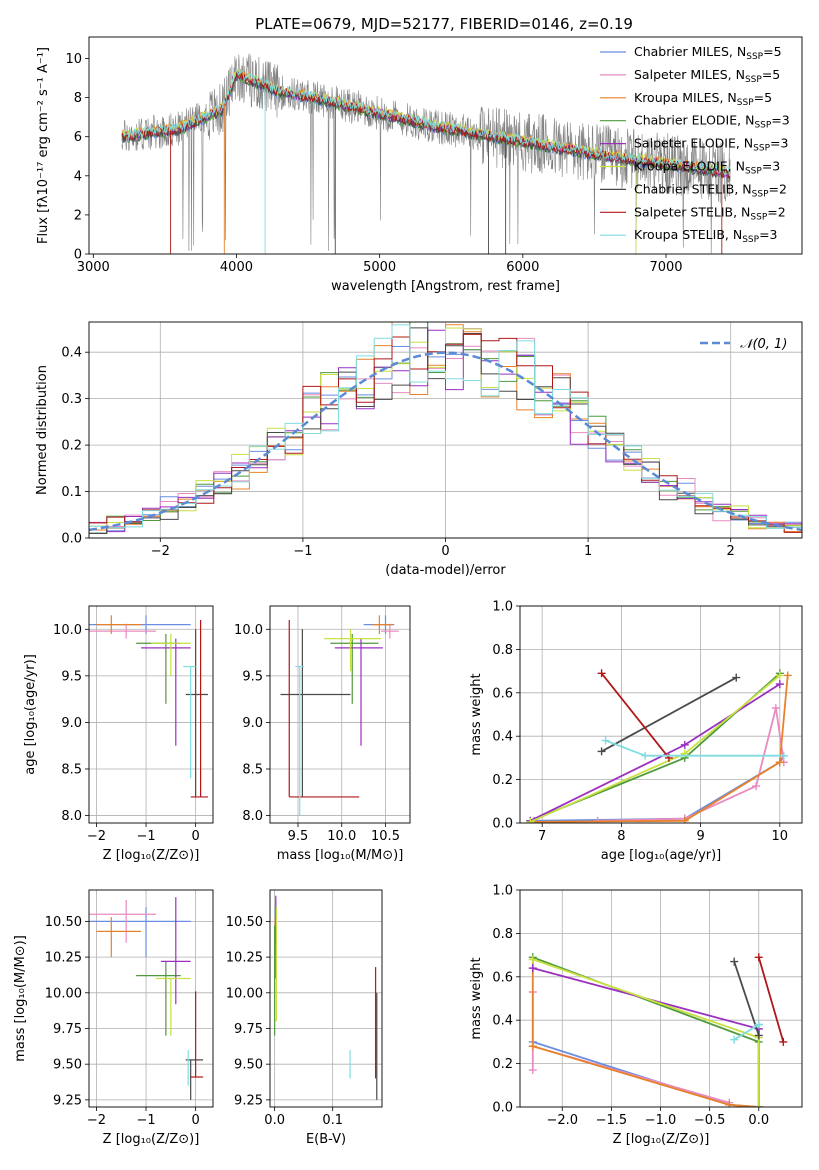  Describe the element at coordinates (502, 1108) in the screenshot. I see `weight_vs_Z-ytick-label: 0.0` at that location.